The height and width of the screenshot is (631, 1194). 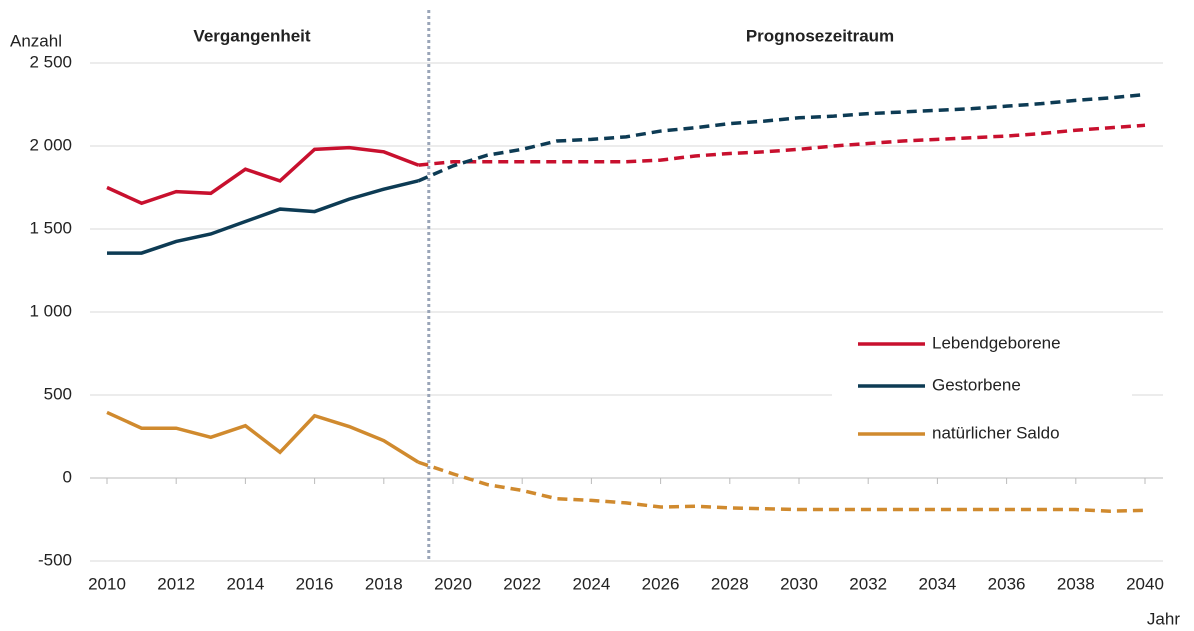 What do you see at coordinates (55, 559) in the screenshot?
I see `y-tick-label: -500` at bounding box center [55, 559].